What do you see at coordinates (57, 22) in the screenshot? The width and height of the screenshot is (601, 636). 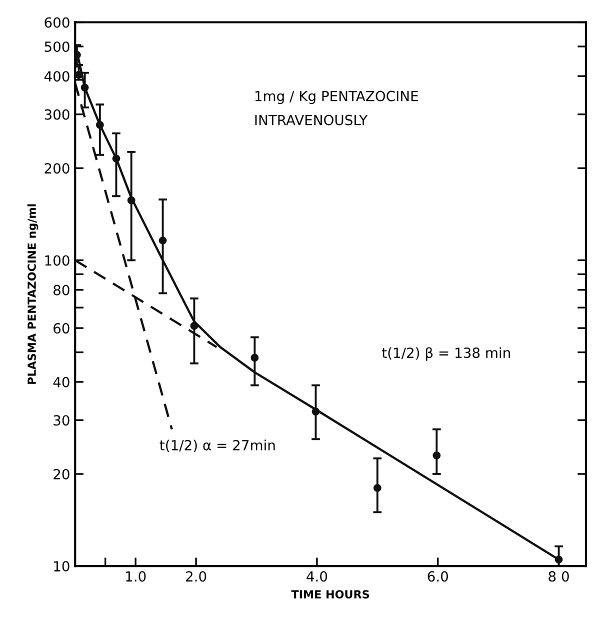 I see `y-tick-label: 600` at bounding box center [57, 22].